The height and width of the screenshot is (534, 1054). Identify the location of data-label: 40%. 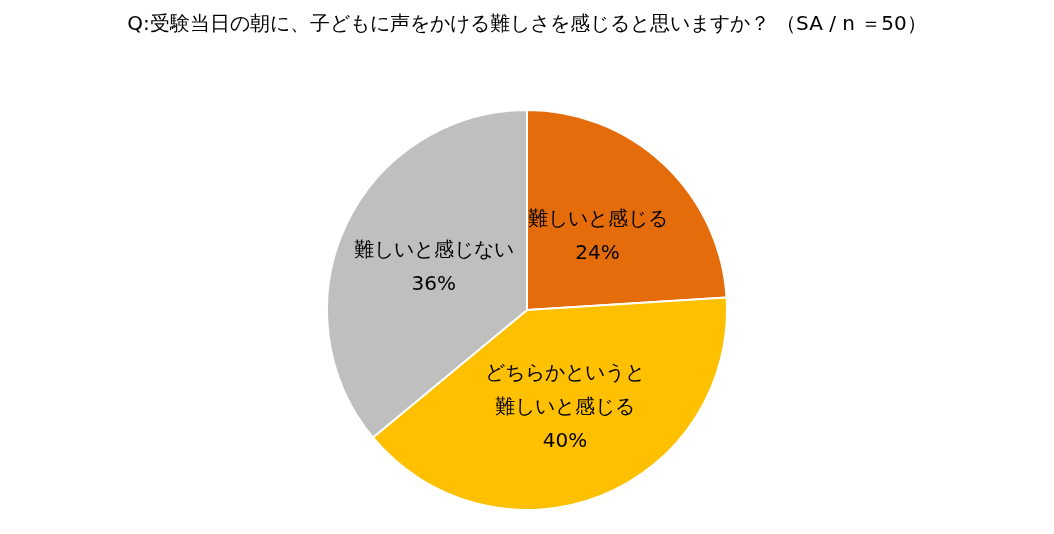
(565, 439).